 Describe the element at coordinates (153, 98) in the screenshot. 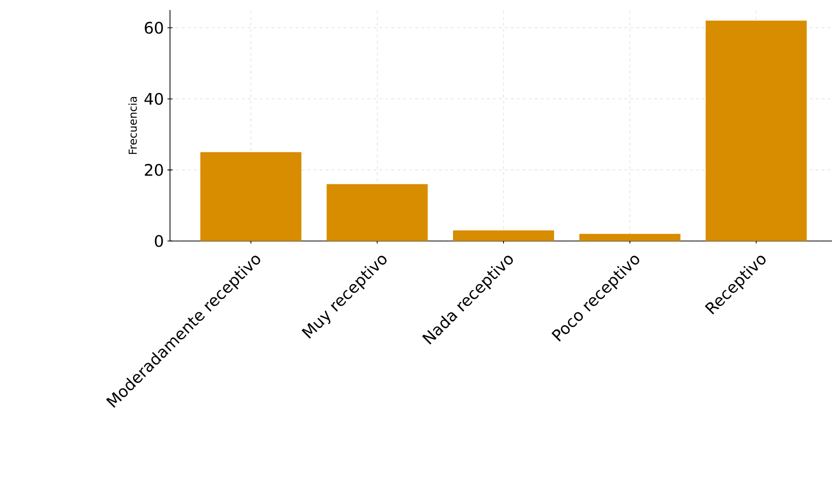

I see `y-tick-label: 40` at that location.